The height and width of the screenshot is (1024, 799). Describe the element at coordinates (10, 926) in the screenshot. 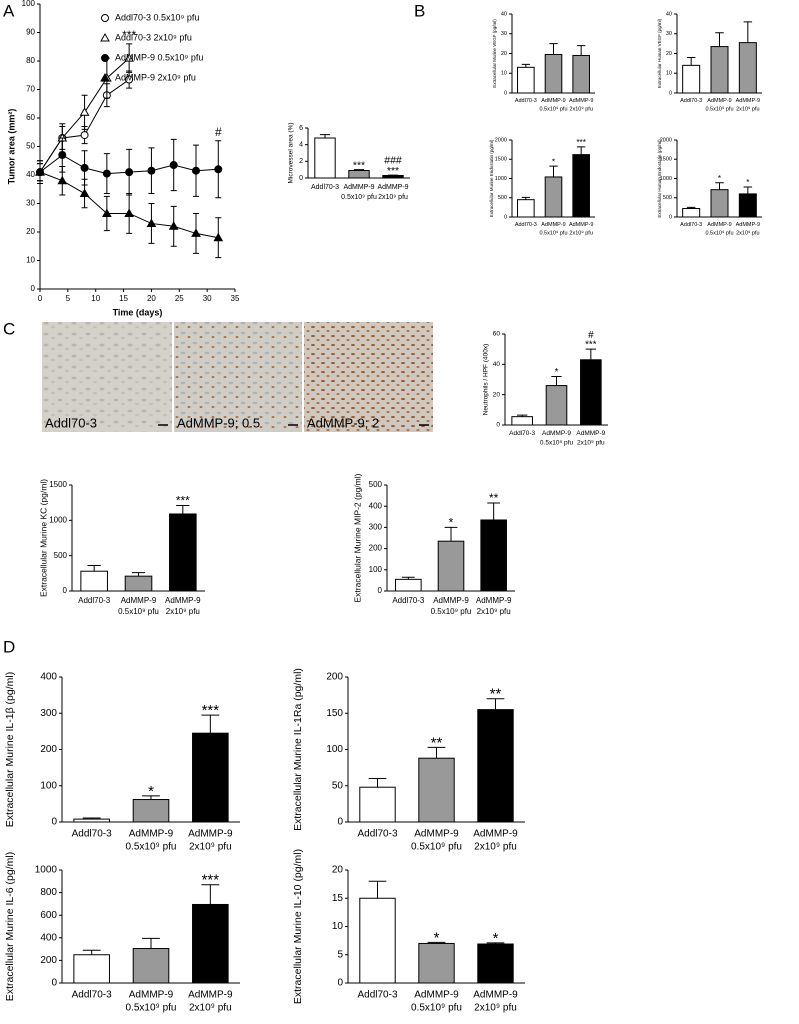

I see `y-axis-label: Extracellular Murine IL-6 (pg/ml)` at that location.